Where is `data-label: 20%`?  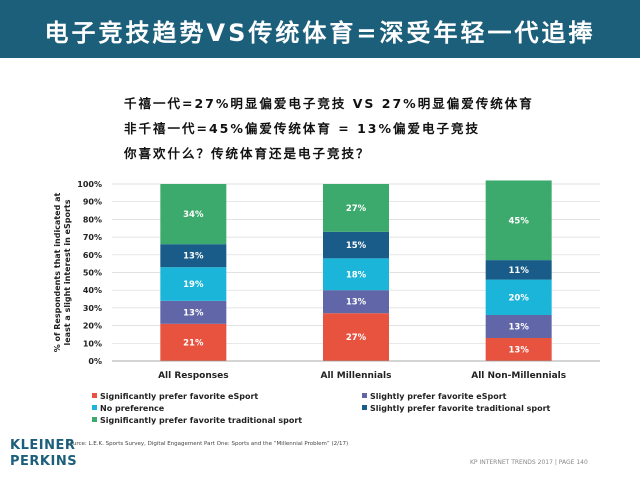
data-label: 20% is located at coordinates (518, 298).